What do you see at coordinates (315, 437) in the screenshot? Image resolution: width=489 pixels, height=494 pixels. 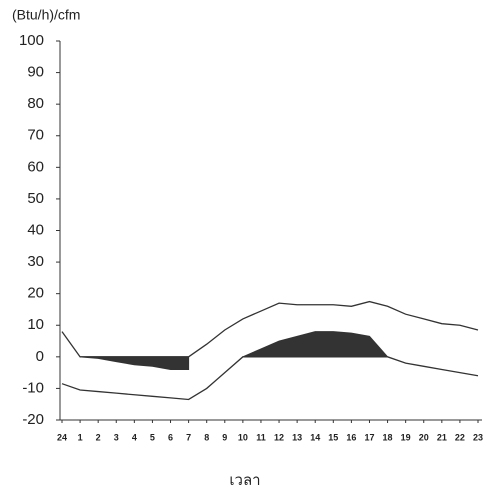 I see `x-tick-label: 14` at bounding box center [315, 437].